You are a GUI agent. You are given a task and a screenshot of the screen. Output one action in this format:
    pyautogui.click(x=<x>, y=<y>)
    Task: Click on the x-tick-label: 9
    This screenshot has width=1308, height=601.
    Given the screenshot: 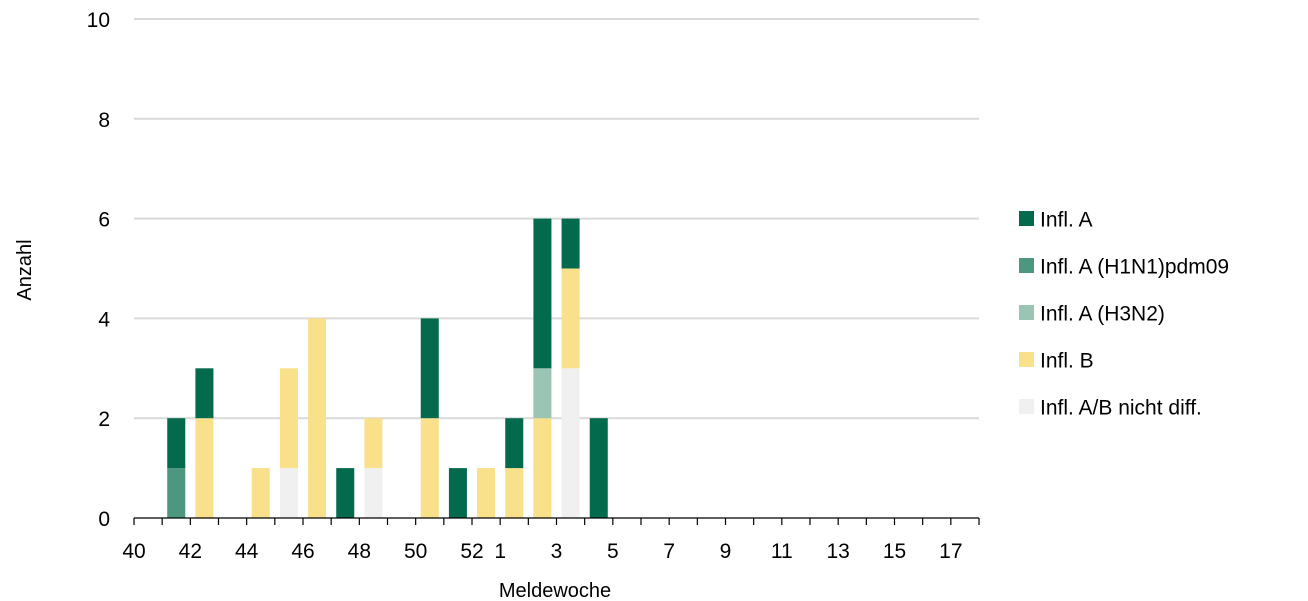 What is the action you would take?
    pyautogui.click(x=726, y=551)
    